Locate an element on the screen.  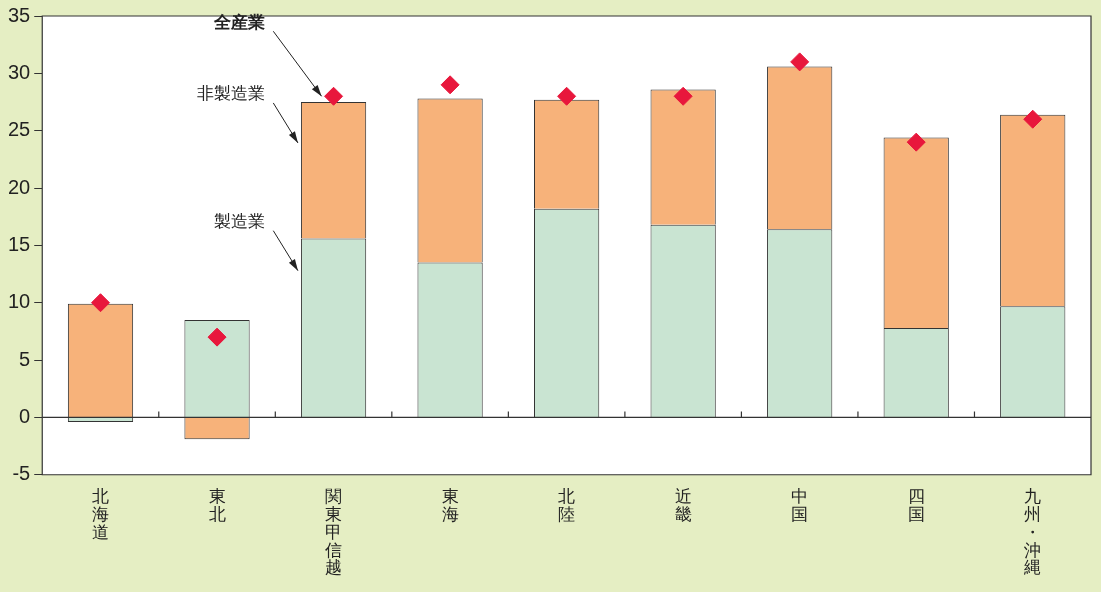
y-tick-label: 5 is located at coordinates (25, 358).